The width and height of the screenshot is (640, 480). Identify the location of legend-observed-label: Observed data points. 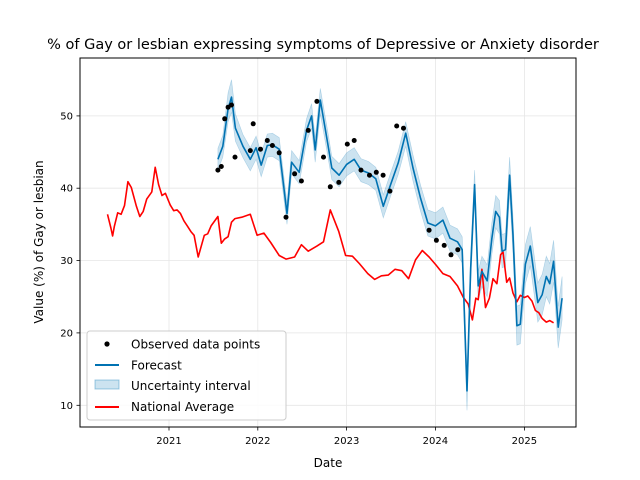
(195, 345).